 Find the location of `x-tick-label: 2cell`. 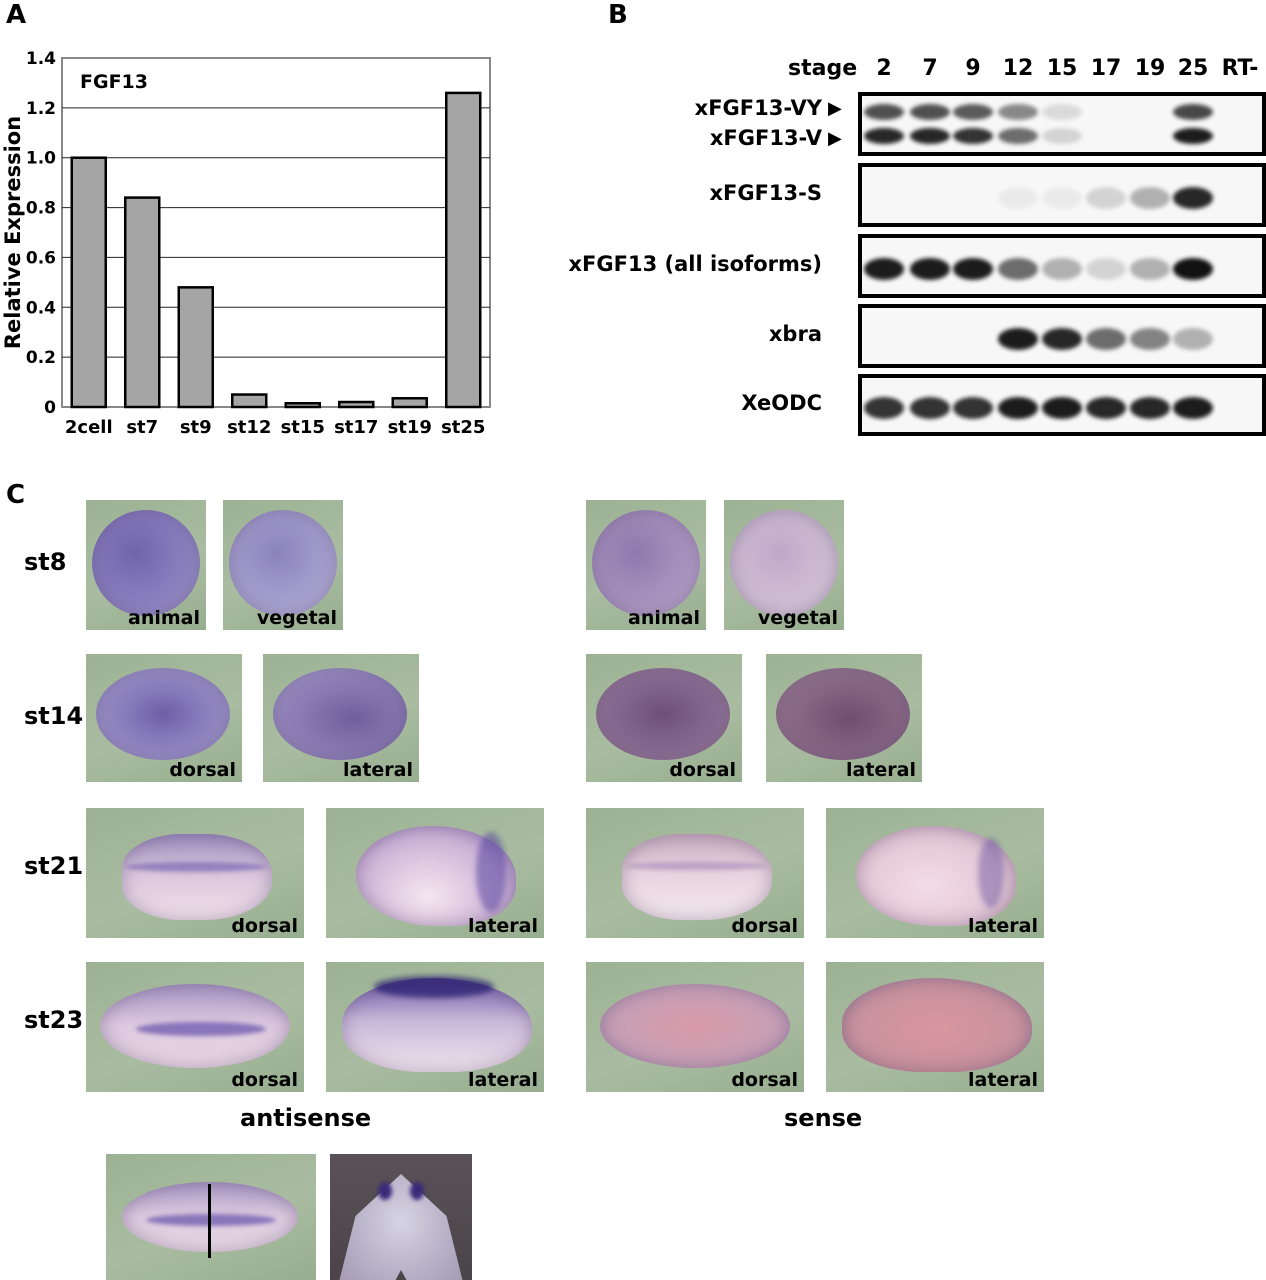

x-tick-label: 2cell is located at coordinates (89, 427).